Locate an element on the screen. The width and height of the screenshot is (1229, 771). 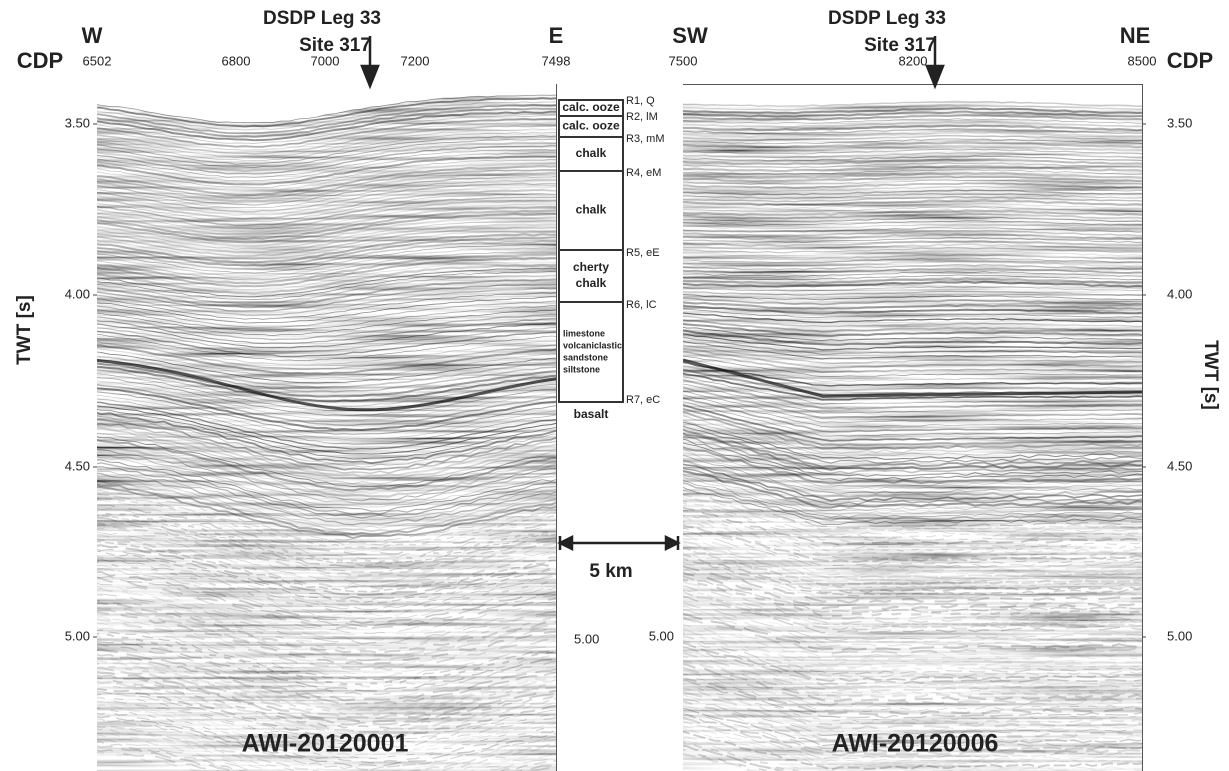
basement-reflector is located at coordinates (912, 378).